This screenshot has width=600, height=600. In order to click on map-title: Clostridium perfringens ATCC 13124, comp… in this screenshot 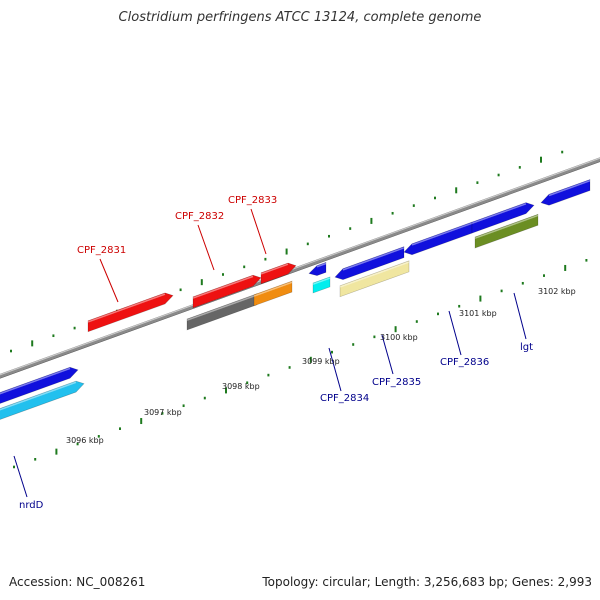, I will do `click(300, 17)`.